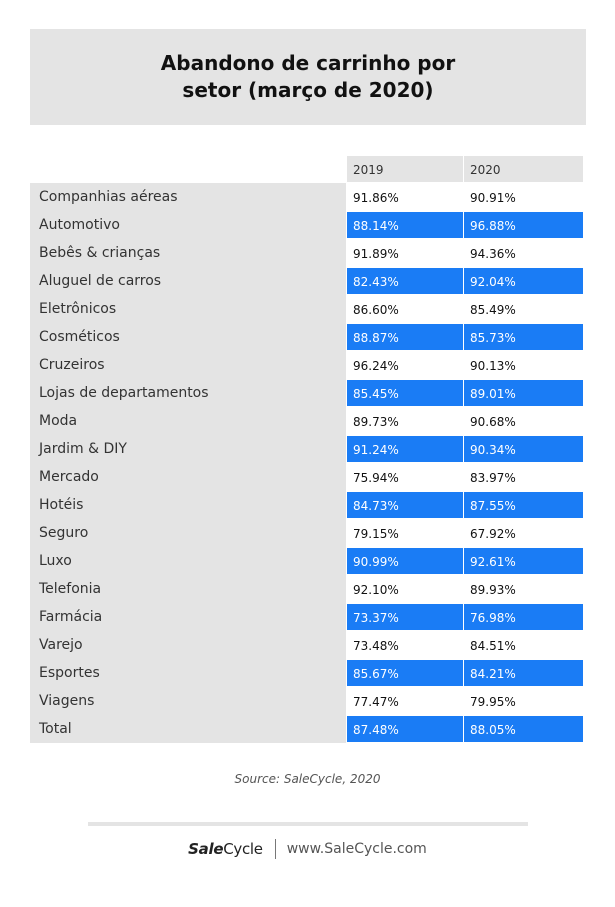 The width and height of the screenshot is (615, 907). What do you see at coordinates (493, 534) in the screenshot?
I see `cell-value-2020: 67.92%` at bounding box center [493, 534].